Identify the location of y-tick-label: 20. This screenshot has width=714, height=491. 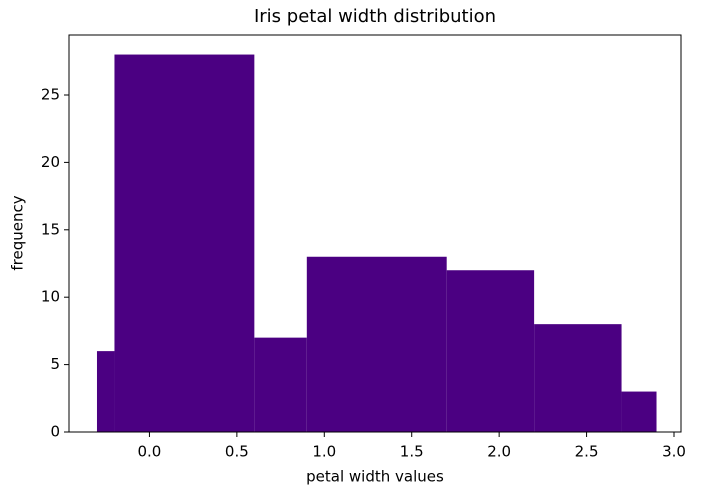
(50, 162).